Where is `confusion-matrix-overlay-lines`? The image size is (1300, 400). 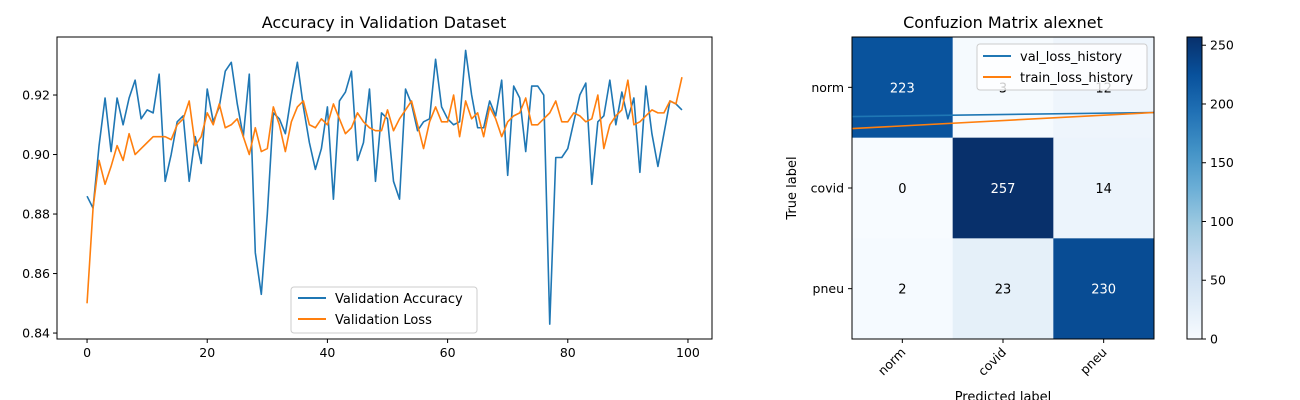 confusion-matrix-overlay-lines is located at coordinates (1003, 120).